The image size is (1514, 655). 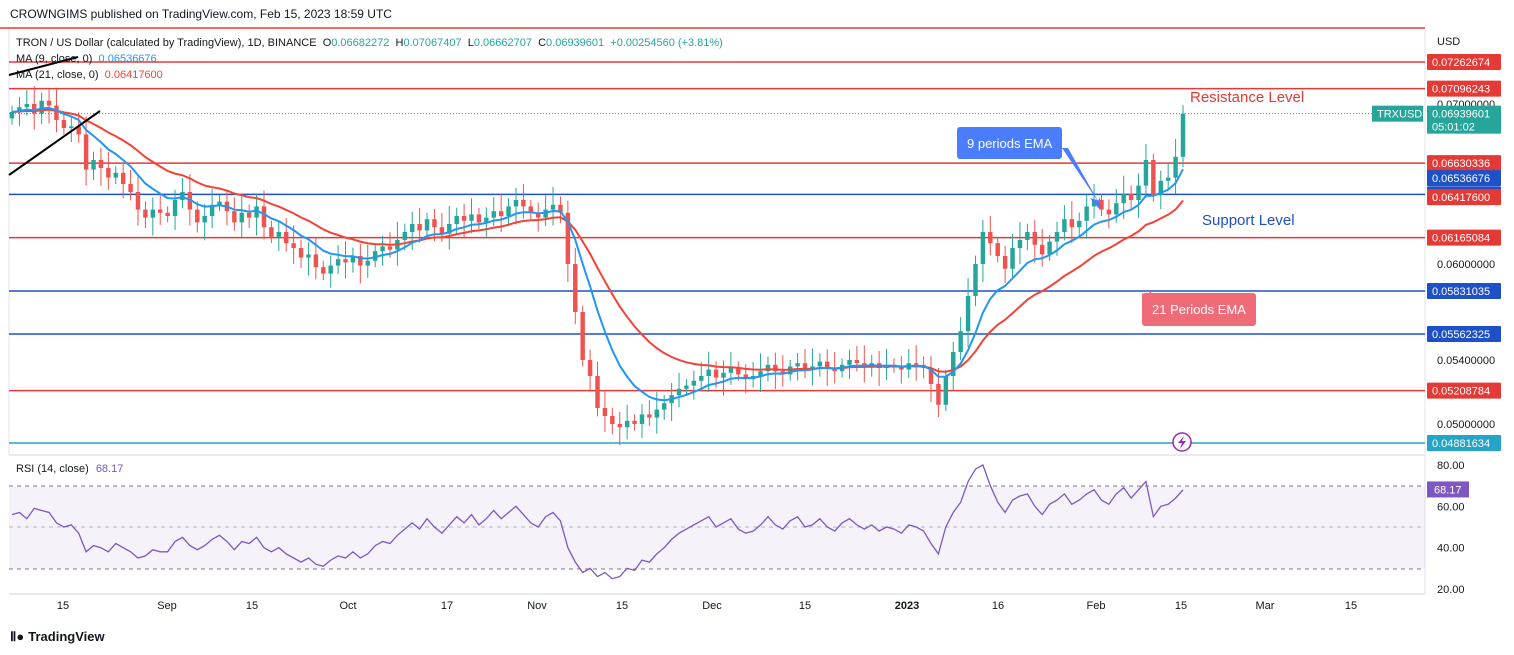 What do you see at coordinates (43, 66) in the screenshot?
I see `trend-line-upper` at bounding box center [43, 66].